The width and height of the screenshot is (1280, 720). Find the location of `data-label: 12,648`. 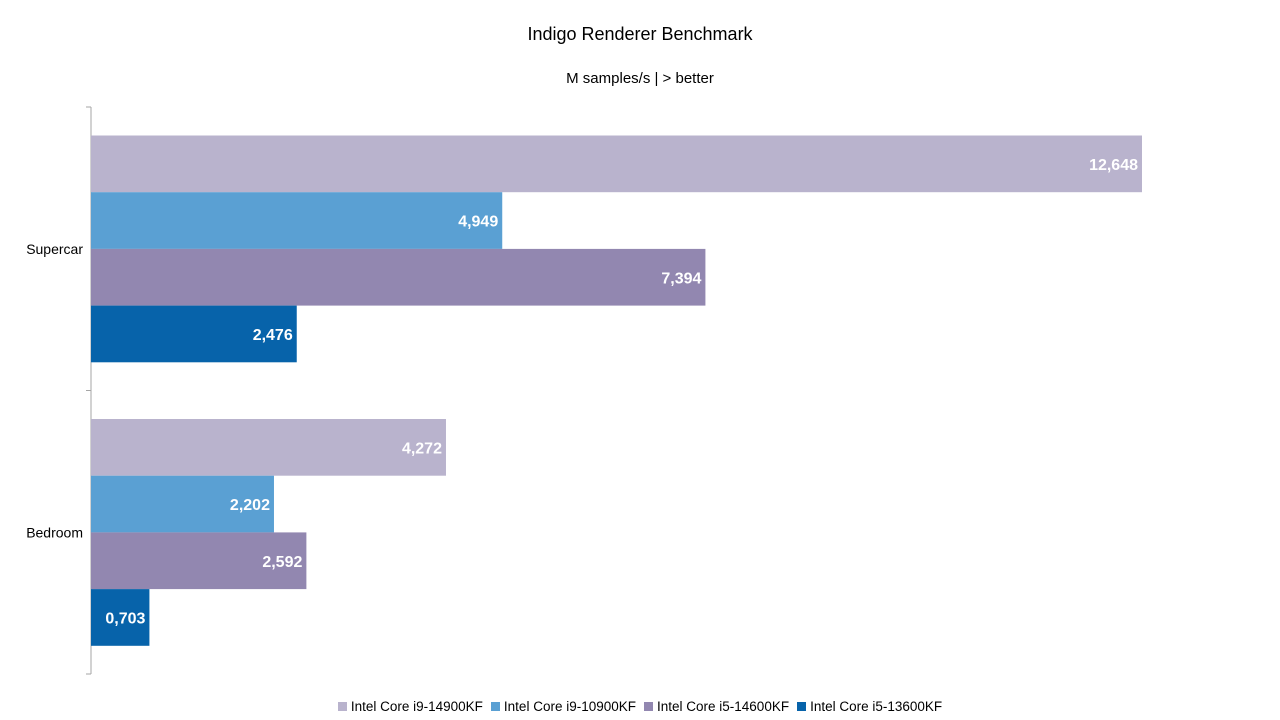

data-label: 12,648 is located at coordinates (1113, 165).